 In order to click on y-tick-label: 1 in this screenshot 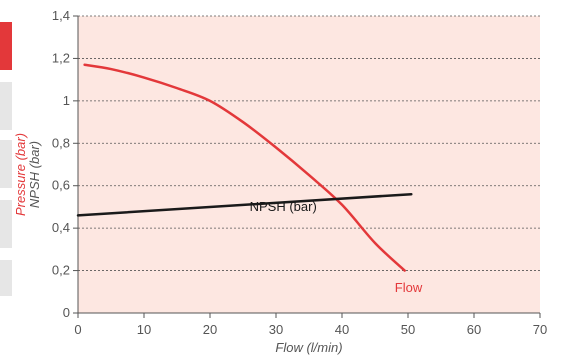, I will do `click(66, 100)`.